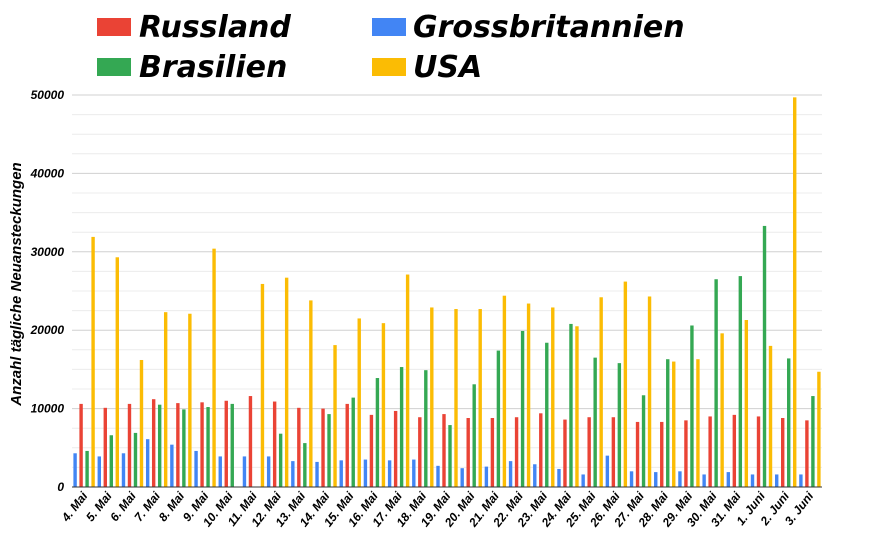 The height and width of the screenshot is (548, 873). I want to click on y-tick-label: 20000, so click(47, 330).